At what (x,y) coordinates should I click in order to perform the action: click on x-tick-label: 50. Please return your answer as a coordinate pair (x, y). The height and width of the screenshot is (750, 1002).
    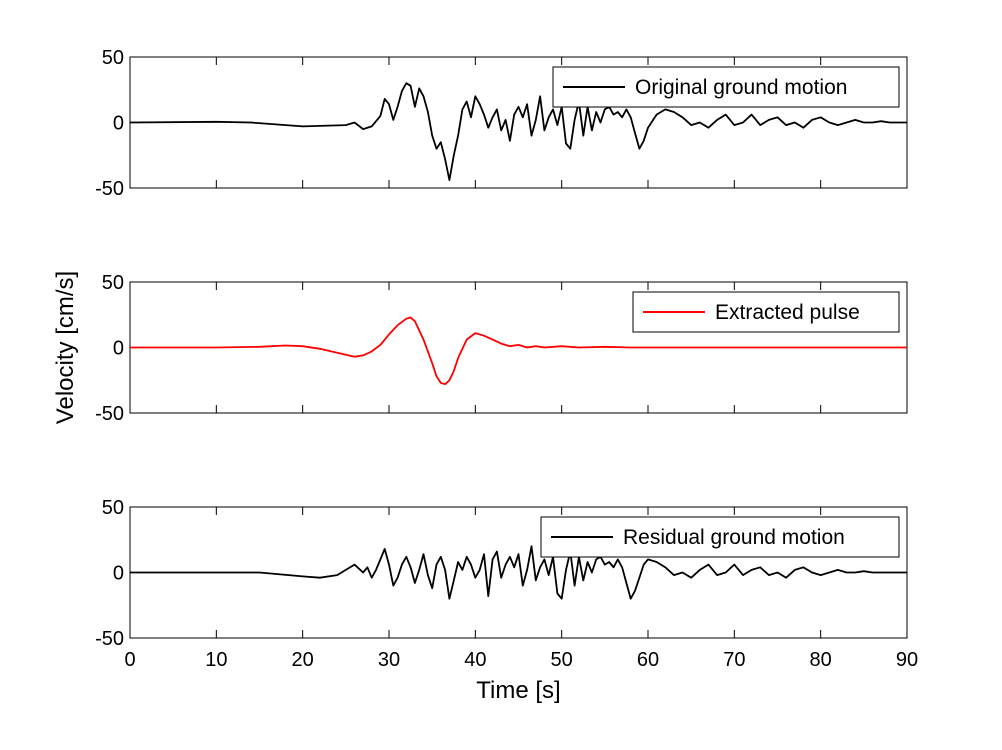
    Looking at the image, I should click on (562, 660).